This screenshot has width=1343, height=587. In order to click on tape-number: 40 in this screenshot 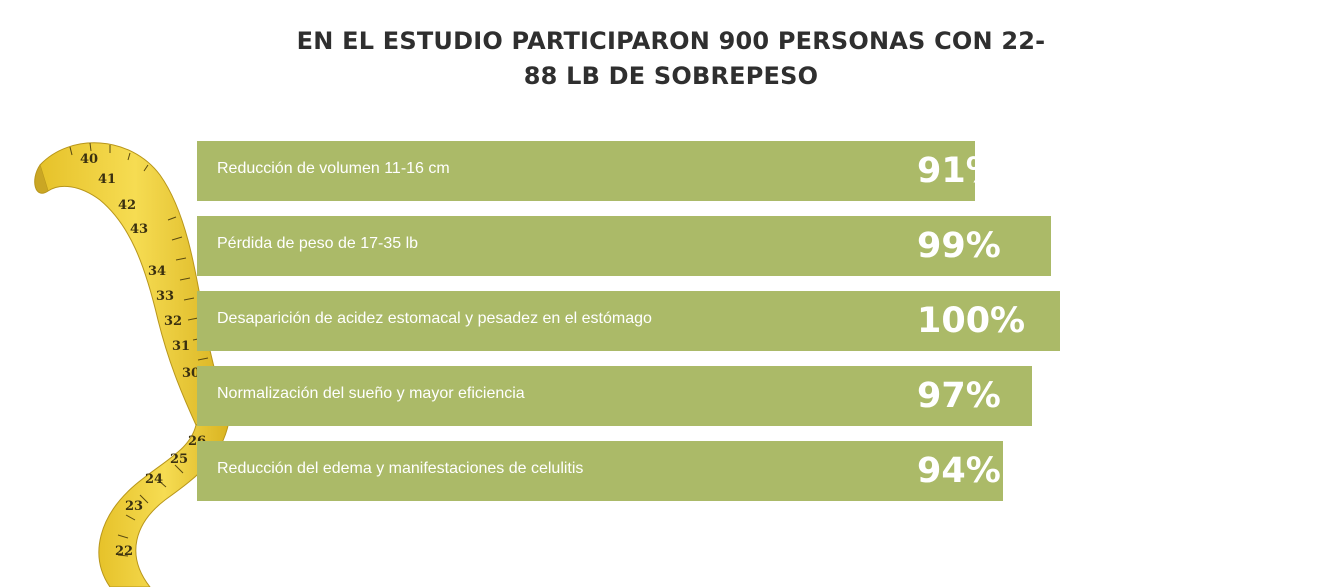, I will do `click(89, 159)`.